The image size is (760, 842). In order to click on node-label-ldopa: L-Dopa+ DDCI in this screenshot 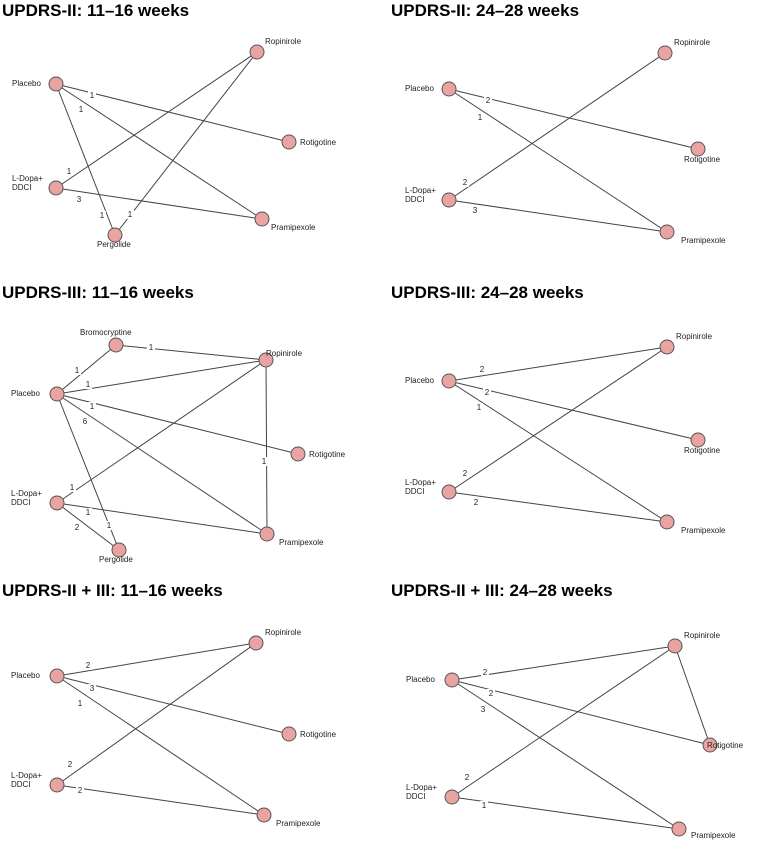, I will do `click(420, 487)`.